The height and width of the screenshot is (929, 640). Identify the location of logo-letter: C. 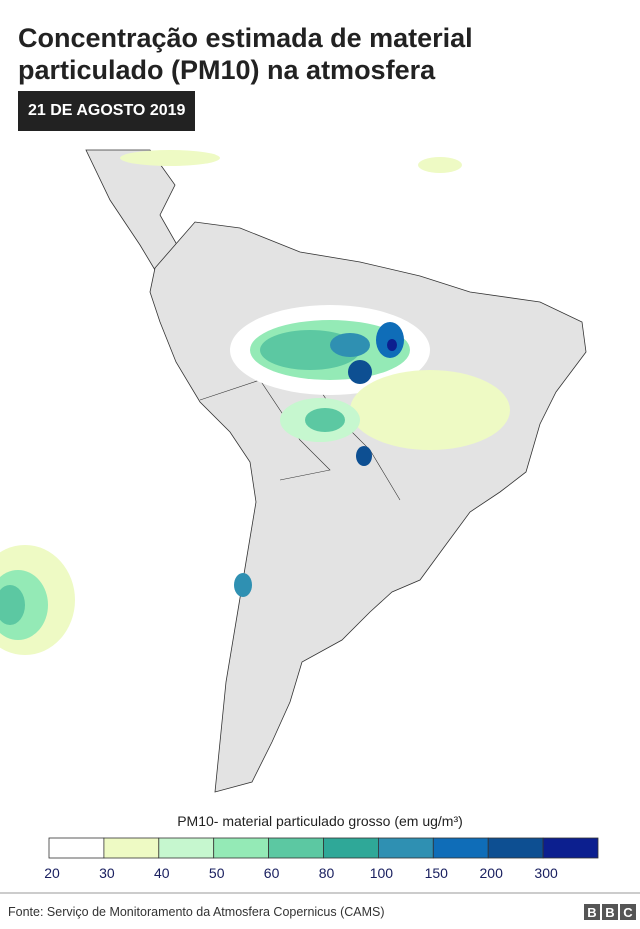
(628, 912).